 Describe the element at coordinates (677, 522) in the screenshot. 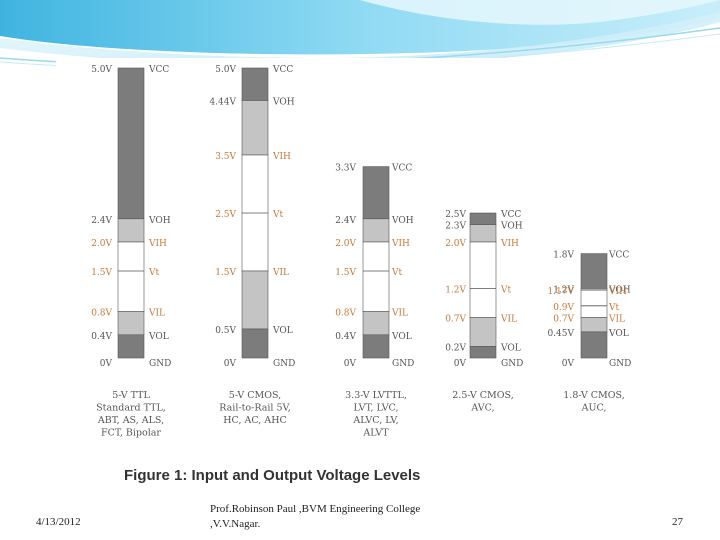

I see `footer-page-number: 27` at that location.